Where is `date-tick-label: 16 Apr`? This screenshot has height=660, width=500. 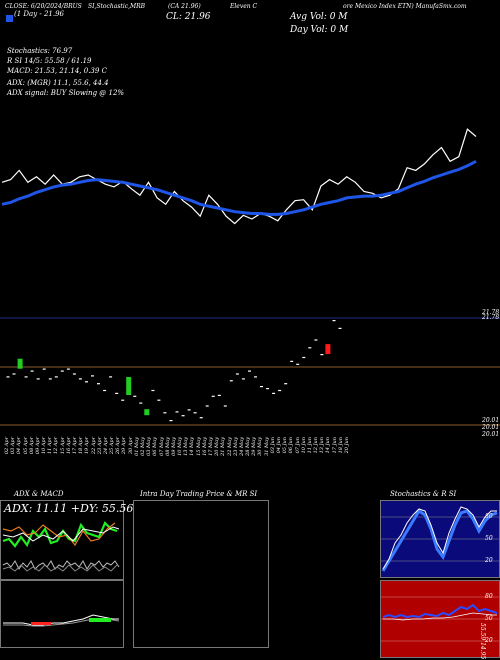 date-tick-label: 16 Apr is located at coordinates (68, 446).